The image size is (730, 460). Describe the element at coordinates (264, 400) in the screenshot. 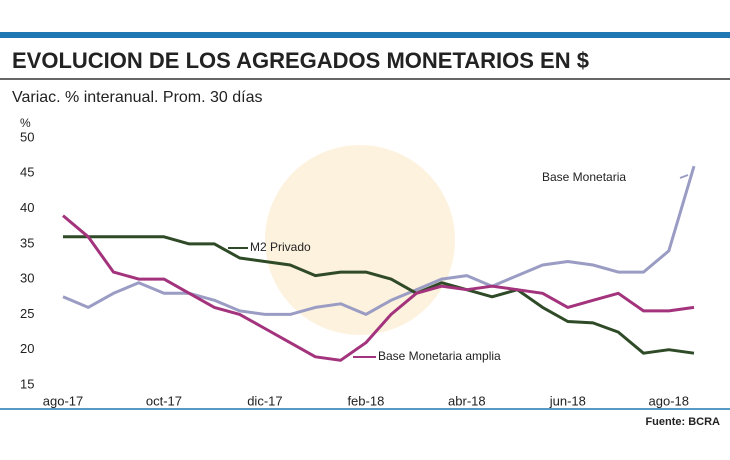

I see `x-tick-label: dic-17` at that location.